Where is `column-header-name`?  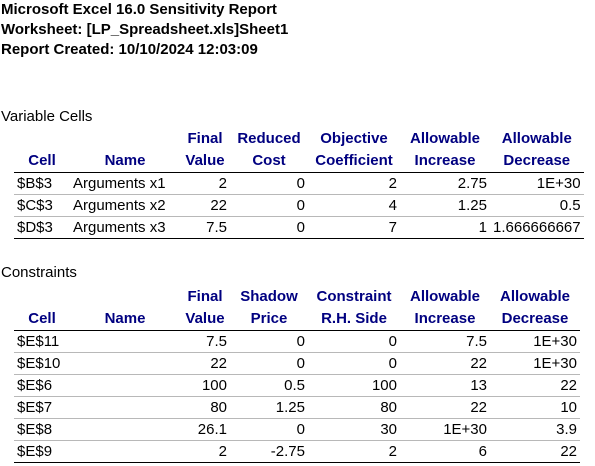 column-header-name is located at coordinates (125, 139).